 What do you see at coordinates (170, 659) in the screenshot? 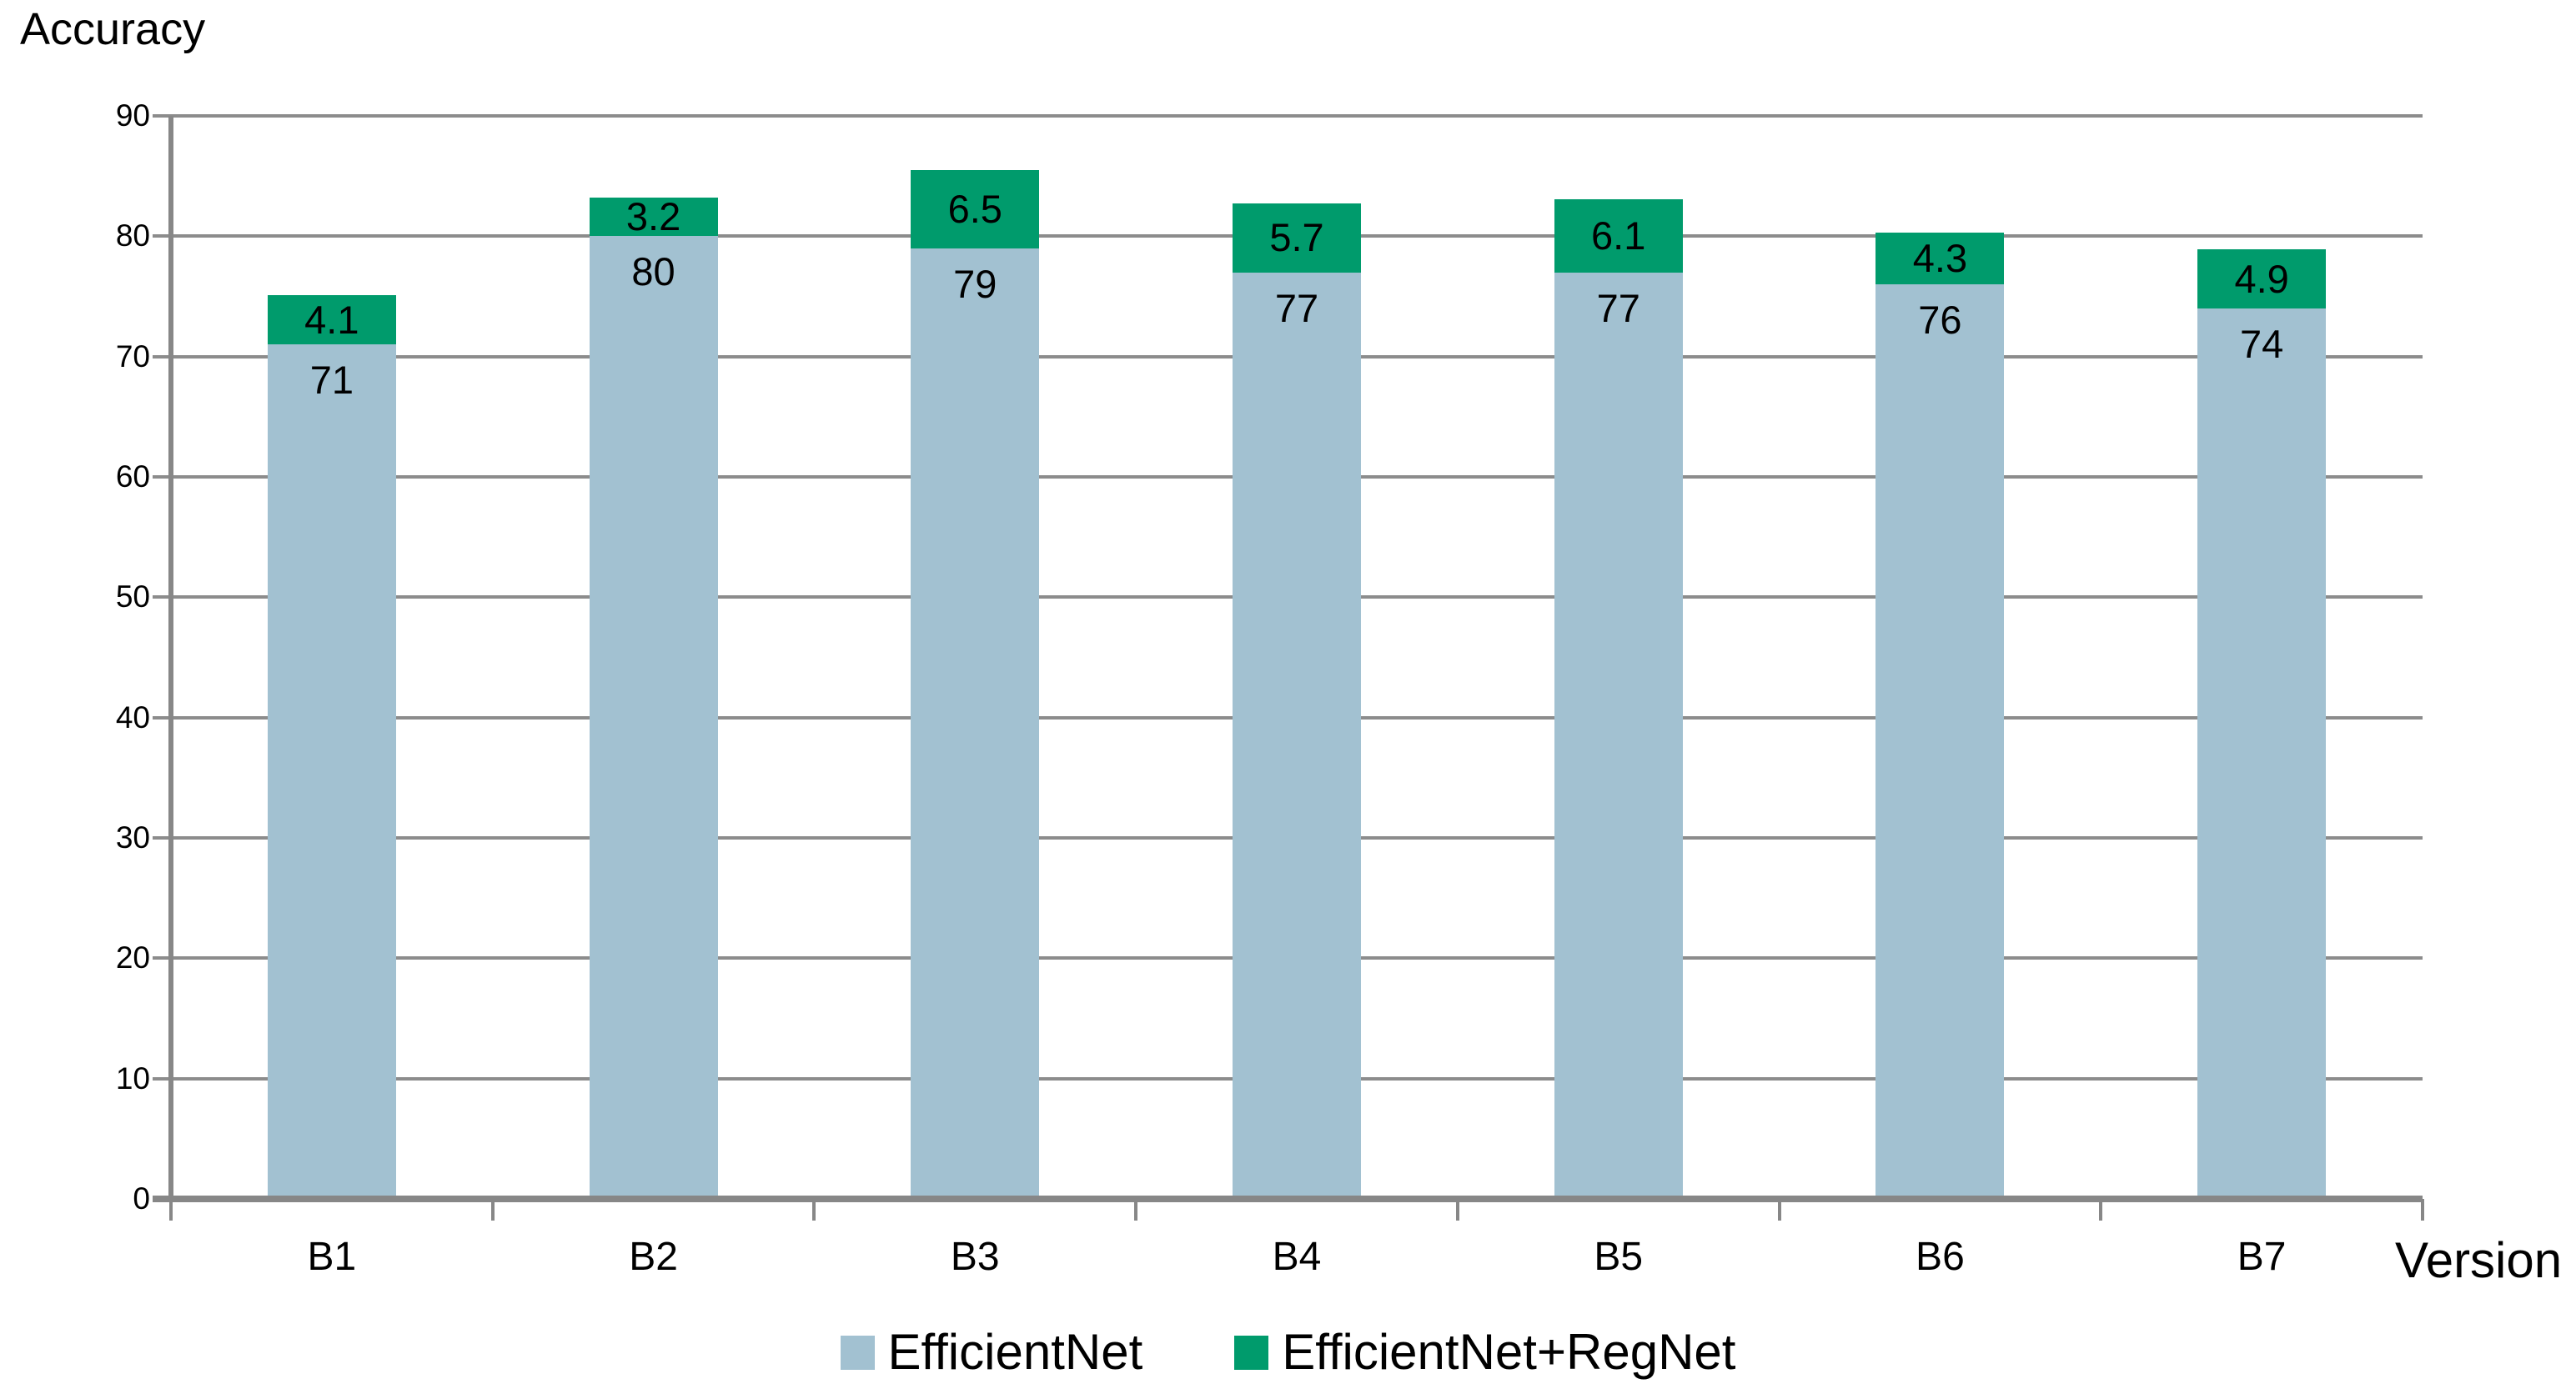
I see `y-axis-line` at bounding box center [170, 659].